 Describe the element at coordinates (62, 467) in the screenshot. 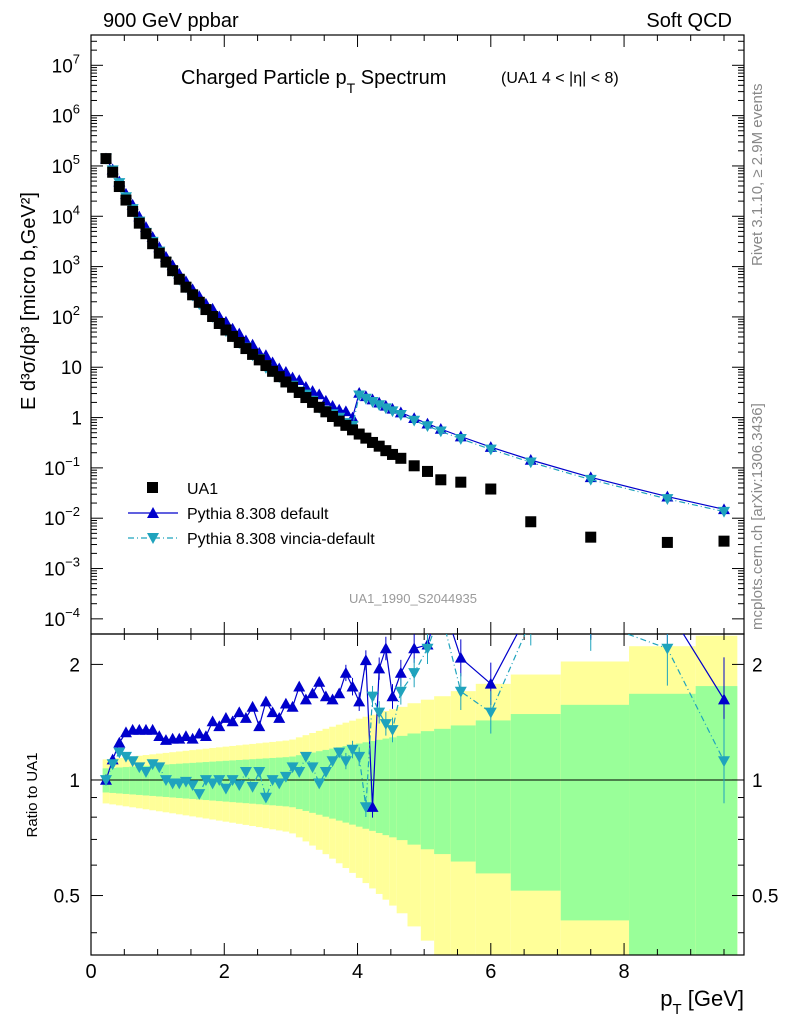

I see `y-tick-label: 10⁻¹` at that location.